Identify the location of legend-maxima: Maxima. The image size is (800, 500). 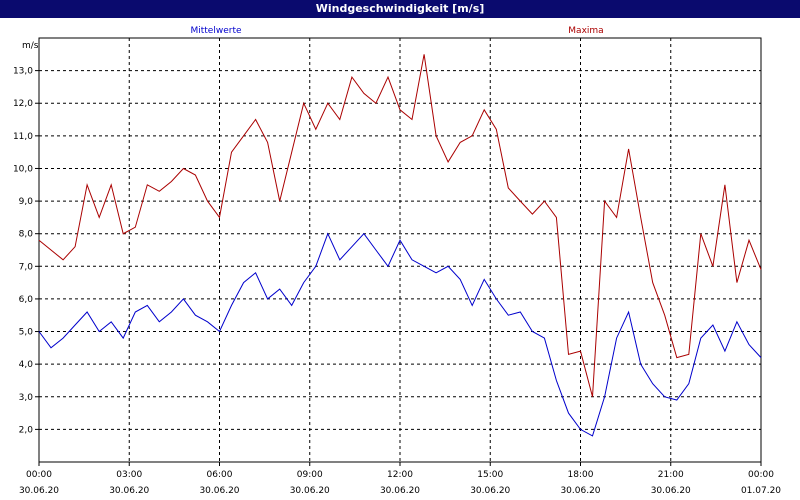
(585, 31).